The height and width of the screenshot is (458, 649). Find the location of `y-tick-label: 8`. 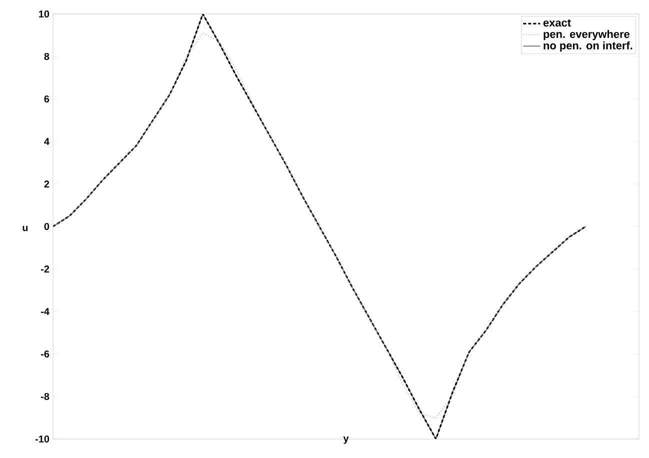

y-tick-label: 8 is located at coordinates (47, 56).